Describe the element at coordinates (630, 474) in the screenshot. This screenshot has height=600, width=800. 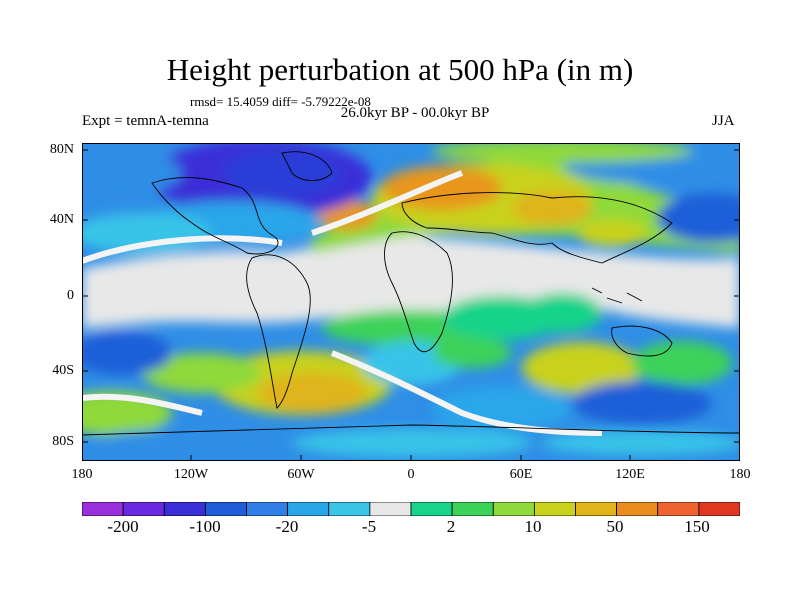
I see `lon-label-120e: 120E` at that location.